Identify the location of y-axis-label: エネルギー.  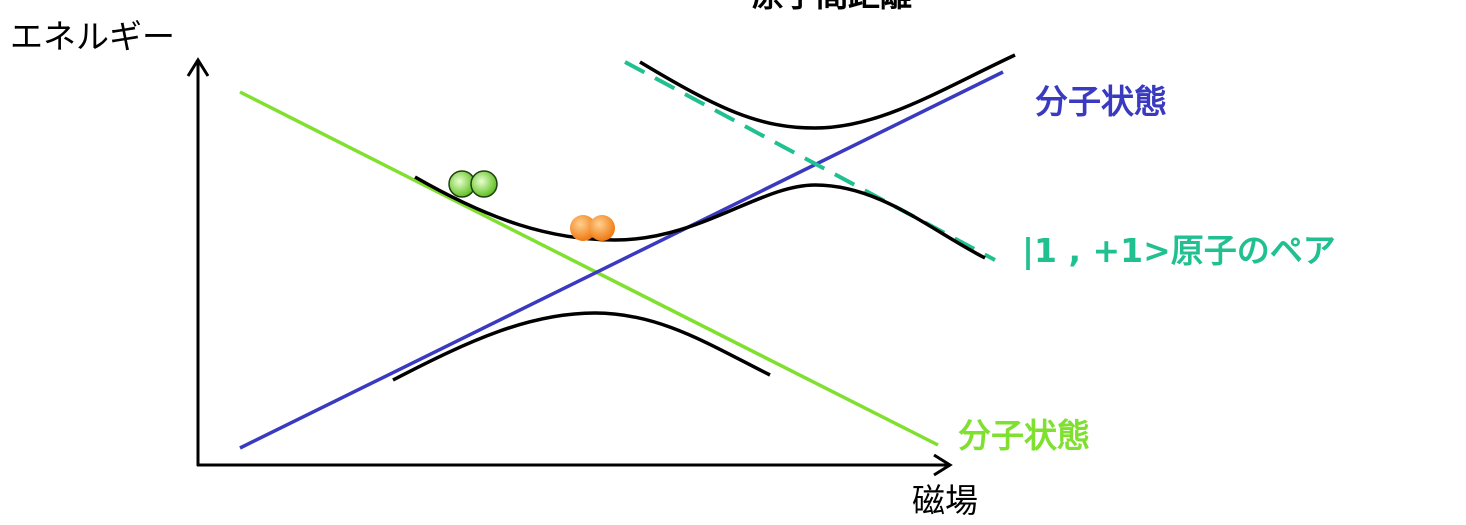
(92, 36).